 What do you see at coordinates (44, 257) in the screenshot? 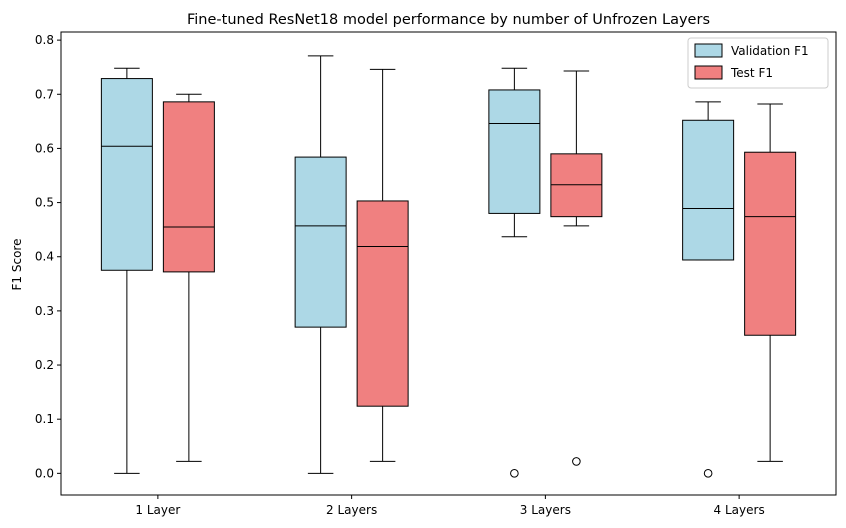
I see `y-tick-label: 0.4` at bounding box center [44, 257].